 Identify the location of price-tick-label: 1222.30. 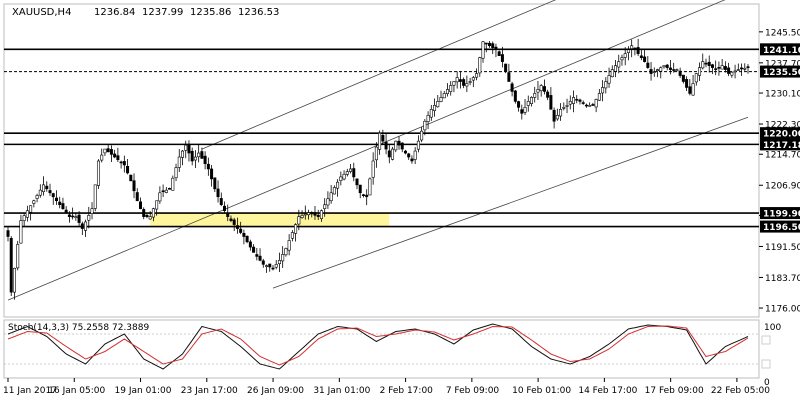
(782, 126).